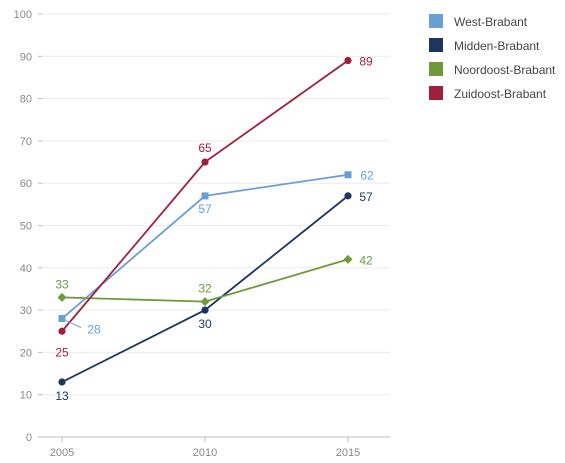 Image resolution: width=565 pixels, height=463 pixels. Describe the element at coordinates (26, 57) in the screenshot. I see `y-tick-label: 90` at that location.